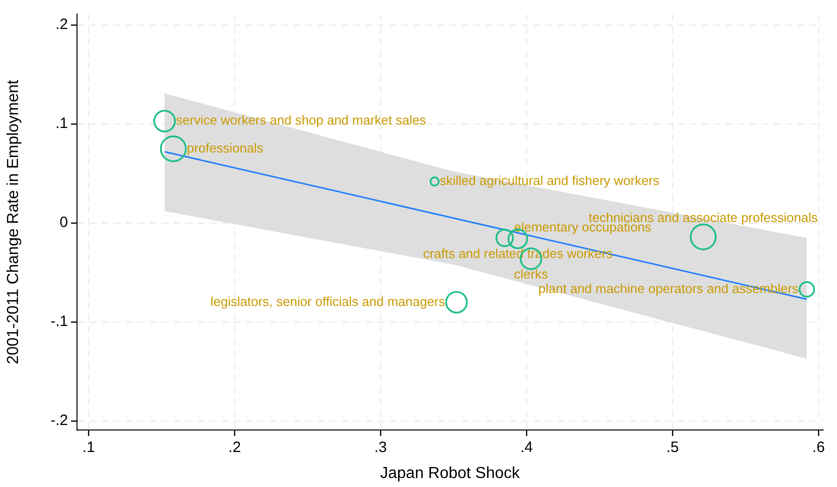 The image size is (837, 487). Describe the element at coordinates (225, 148) in the screenshot. I see `data-label: professionals` at that location.